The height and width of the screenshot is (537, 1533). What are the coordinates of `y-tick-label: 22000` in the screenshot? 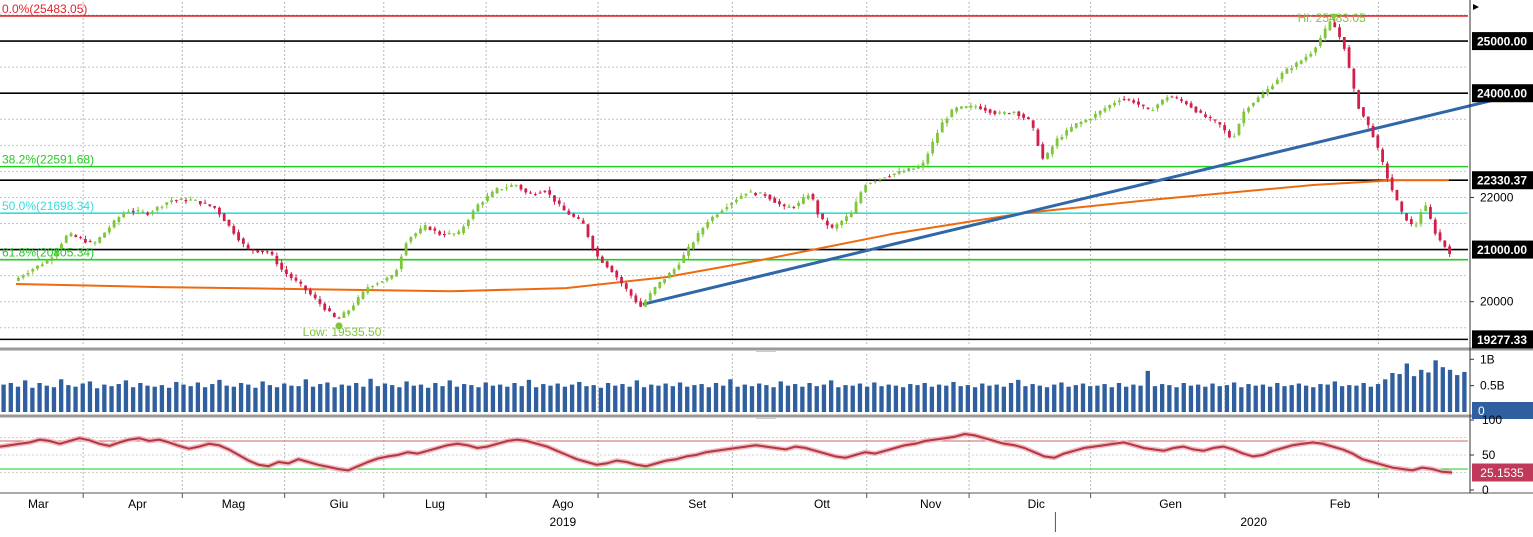 It's located at (1497, 197).